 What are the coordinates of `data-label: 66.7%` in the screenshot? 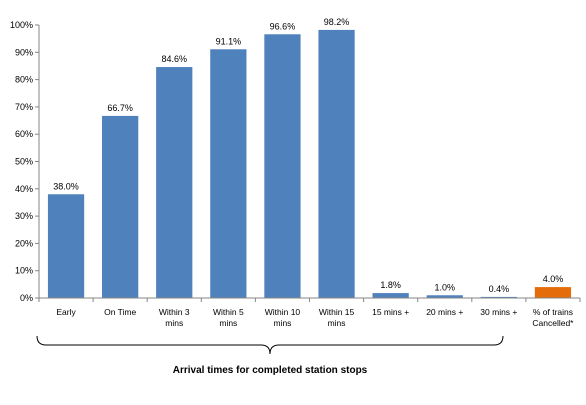 It's located at (120, 108).